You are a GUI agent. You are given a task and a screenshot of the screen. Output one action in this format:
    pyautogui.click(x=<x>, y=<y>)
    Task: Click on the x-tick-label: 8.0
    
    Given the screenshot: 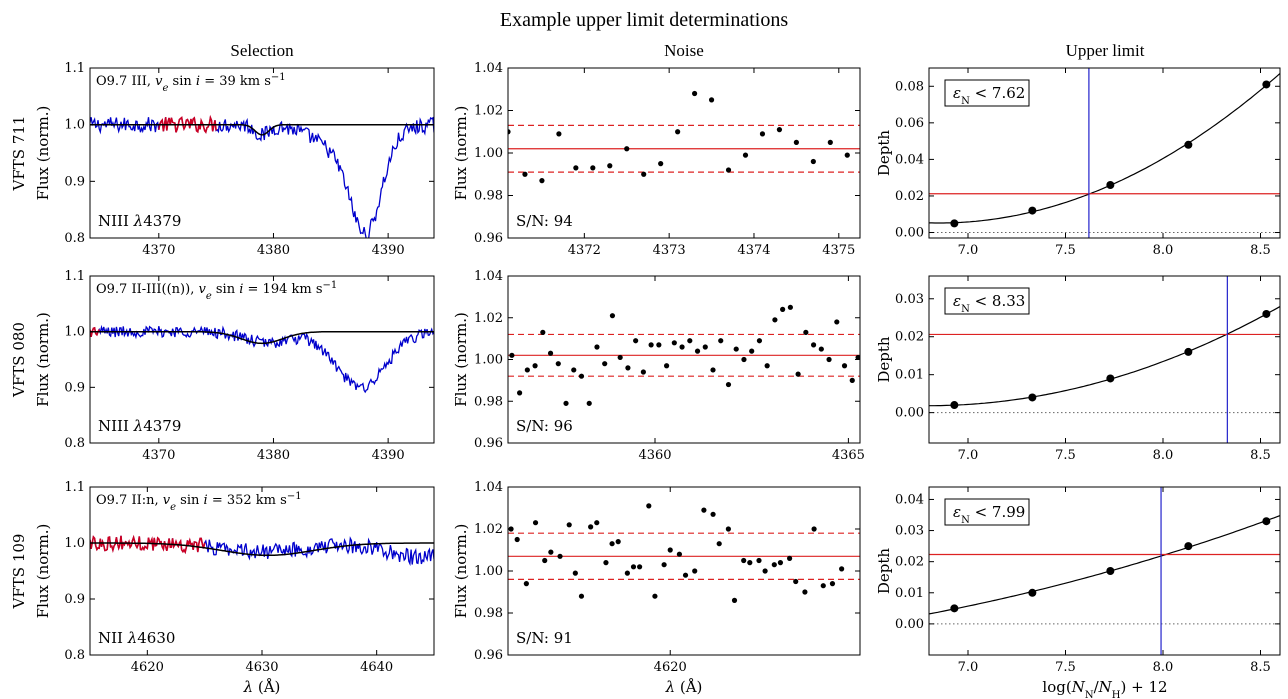 What is the action you would take?
    pyautogui.click(x=1163, y=667)
    